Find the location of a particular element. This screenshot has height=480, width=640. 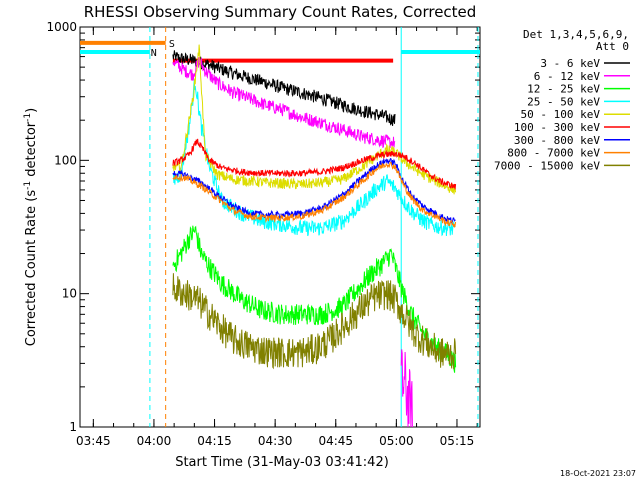

legend-label-800-7000-kev: 800 - 7000 keV is located at coordinates (553, 153).